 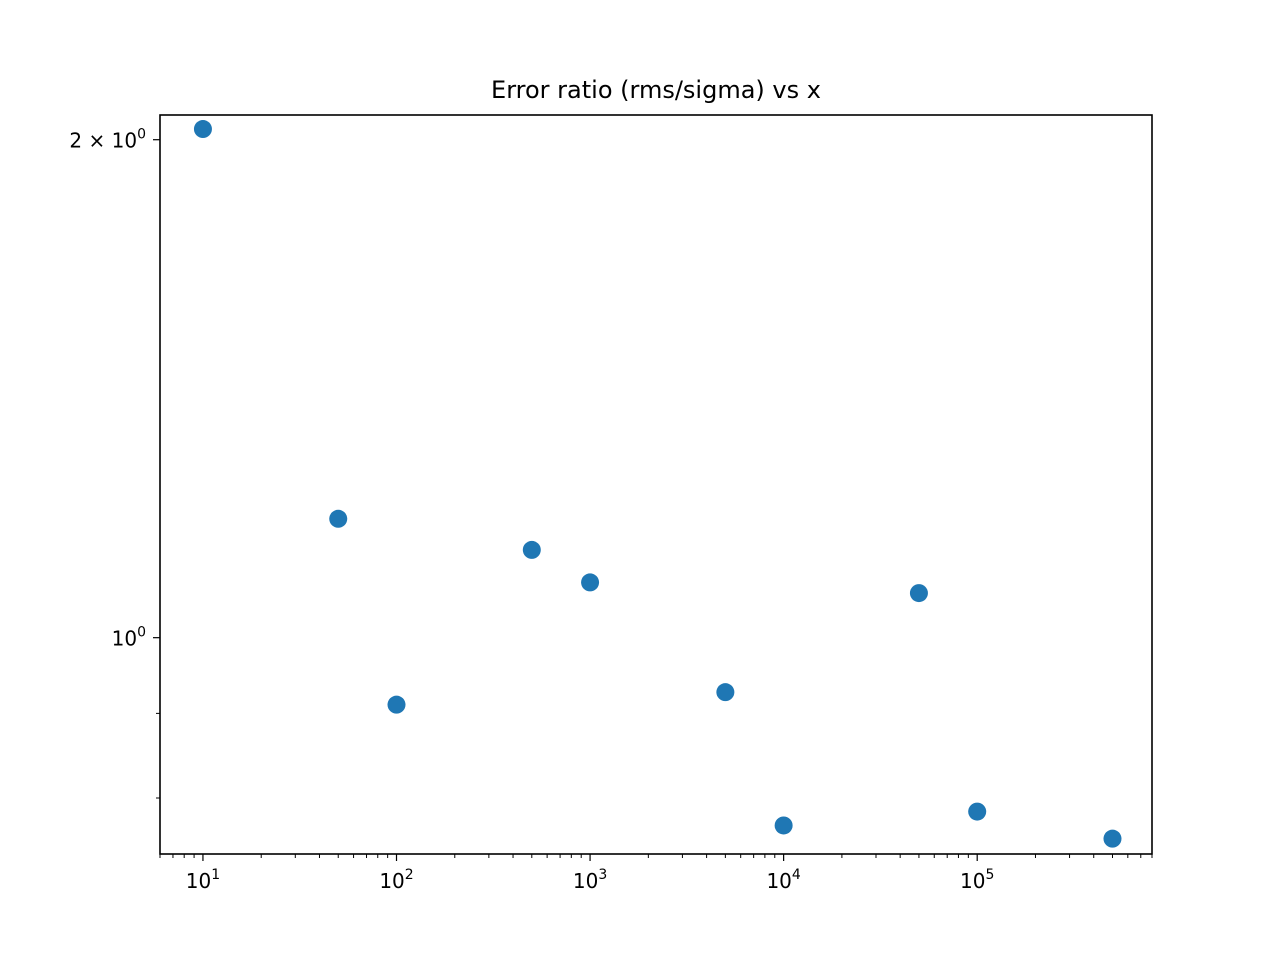 What do you see at coordinates (203, 880) in the screenshot?
I see `x-tick-label: 10¹` at bounding box center [203, 880].